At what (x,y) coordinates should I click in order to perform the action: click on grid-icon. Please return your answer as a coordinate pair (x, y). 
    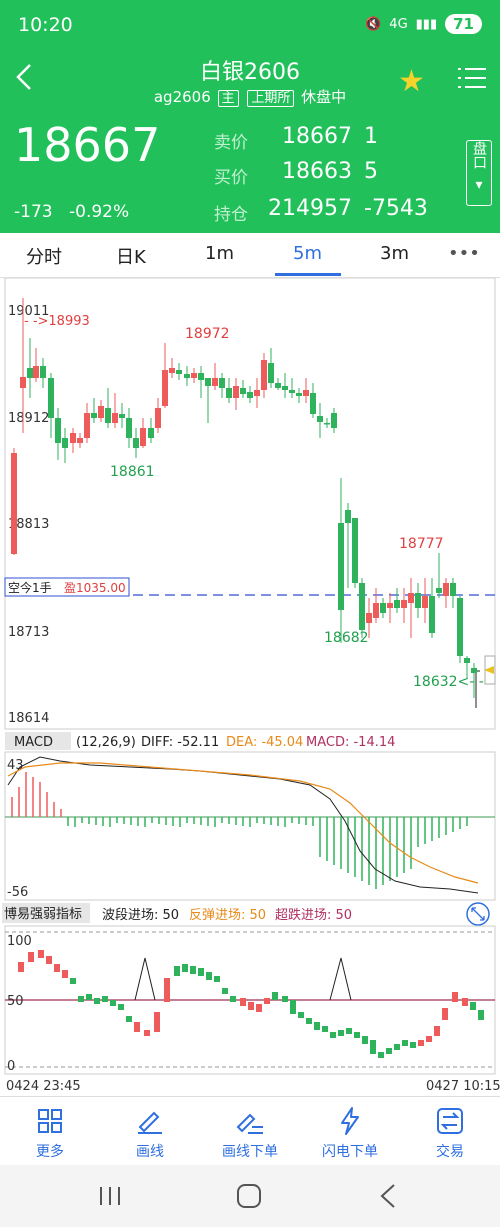
    Looking at the image, I should click on (50, 1121).